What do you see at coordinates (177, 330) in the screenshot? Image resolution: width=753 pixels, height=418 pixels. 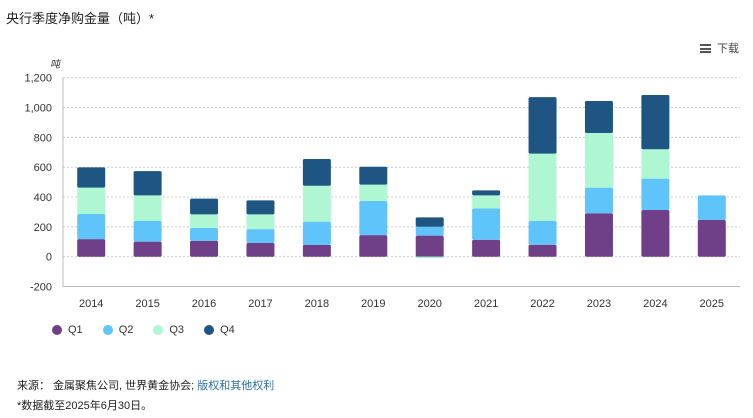 I see `legend-label: Q3` at bounding box center [177, 330].